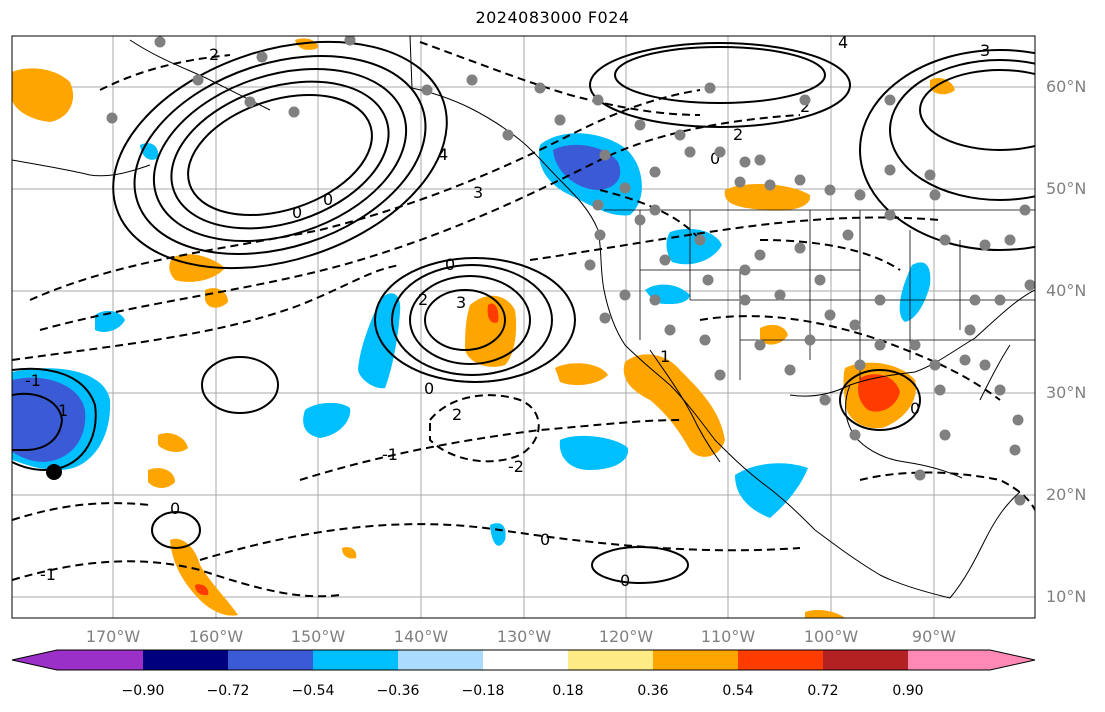  I want to click on lon-label-130w: 130°W, so click(524, 636).